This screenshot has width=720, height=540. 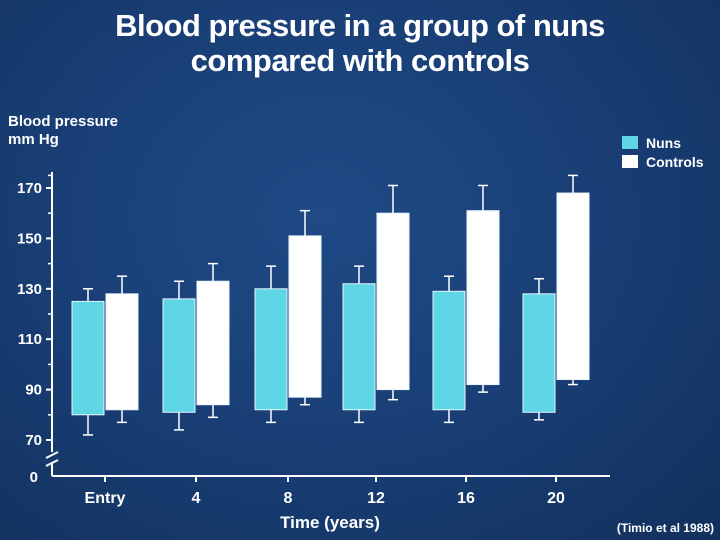 What do you see at coordinates (556, 498) in the screenshot?
I see `x-tick-label: 20` at bounding box center [556, 498].